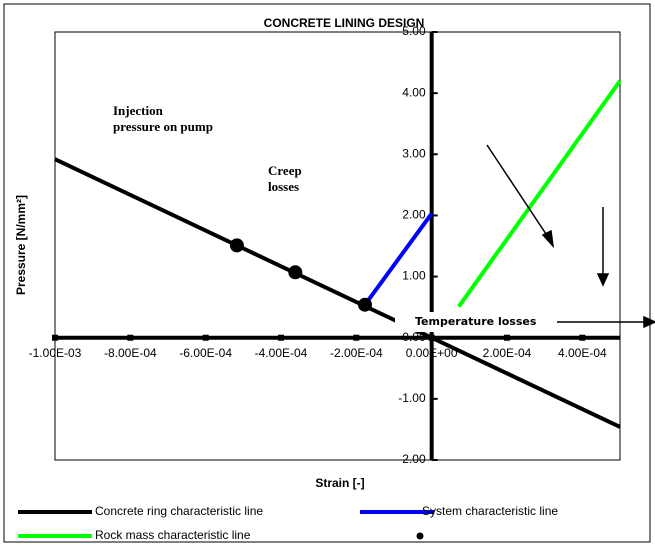  What do you see at coordinates (475, 322) in the screenshot?
I see `annotation-box: Temperature losses` at bounding box center [475, 322].